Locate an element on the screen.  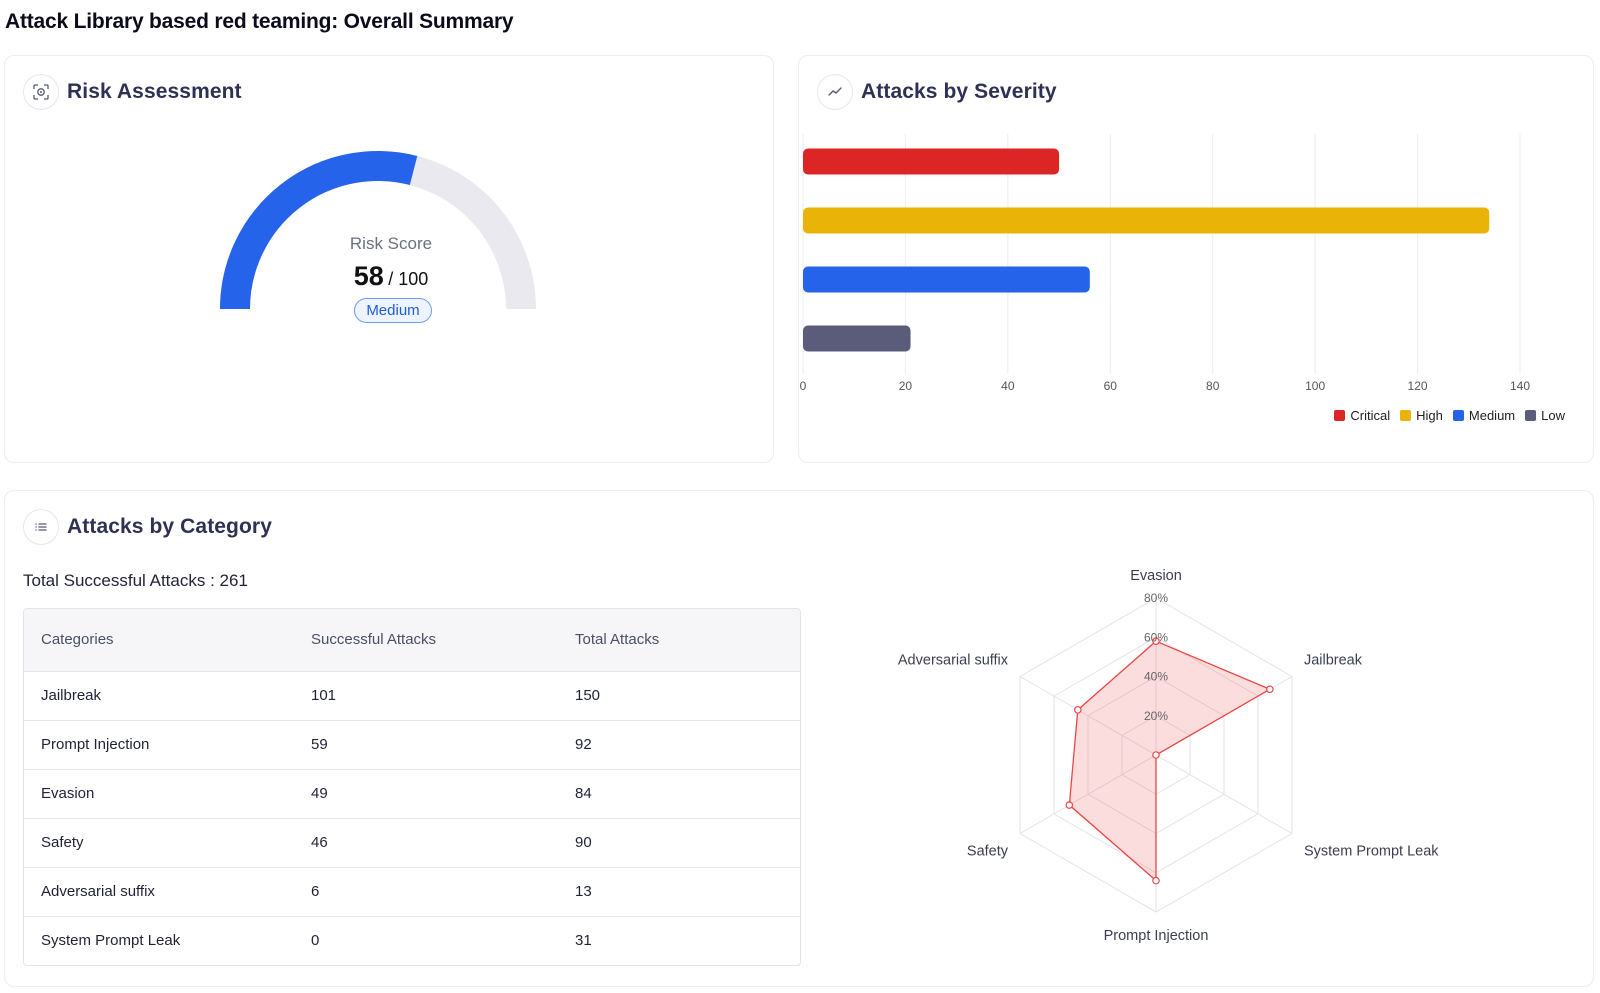
category-cell: Adversarial suffix is located at coordinates (159, 892).